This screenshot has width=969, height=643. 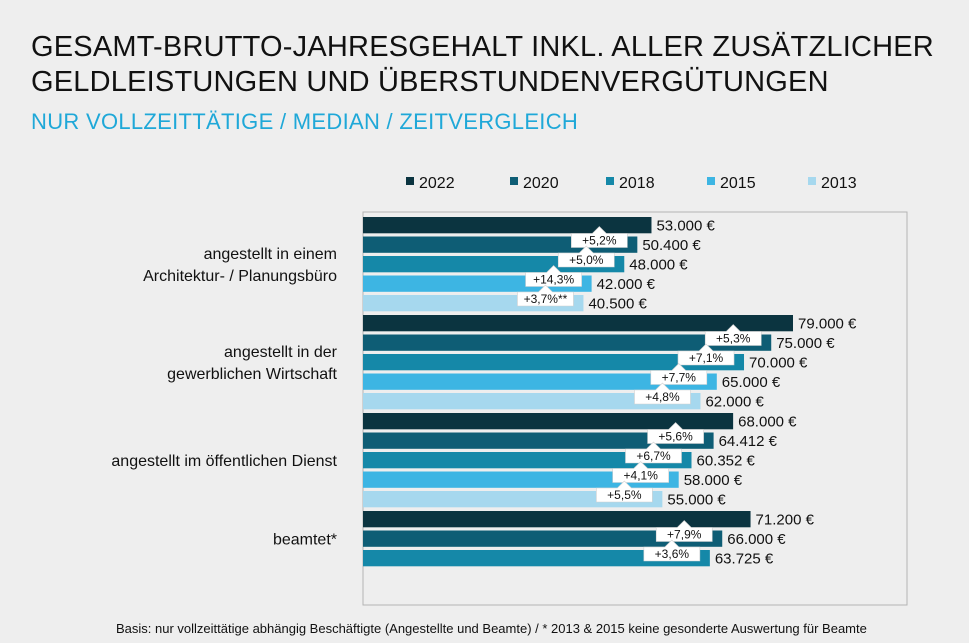 I want to click on change-badge-label: +5,6%, so click(x=675, y=437).